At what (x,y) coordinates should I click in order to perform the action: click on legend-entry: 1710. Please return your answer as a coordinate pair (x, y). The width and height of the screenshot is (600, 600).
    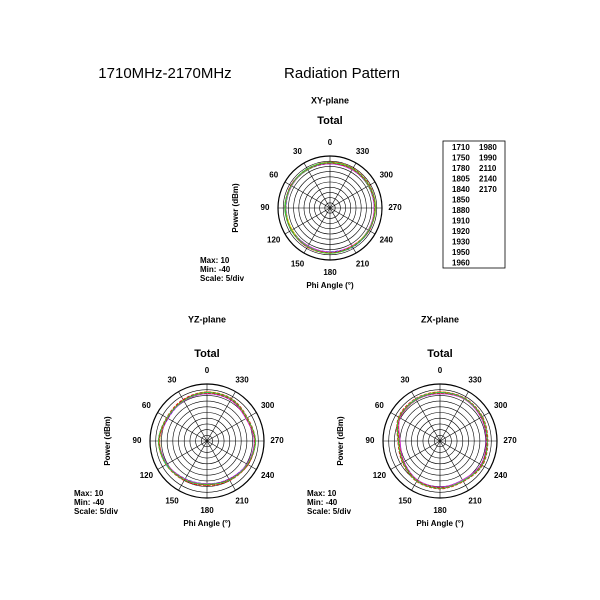
    Looking at the image, I should click on (461, 147).